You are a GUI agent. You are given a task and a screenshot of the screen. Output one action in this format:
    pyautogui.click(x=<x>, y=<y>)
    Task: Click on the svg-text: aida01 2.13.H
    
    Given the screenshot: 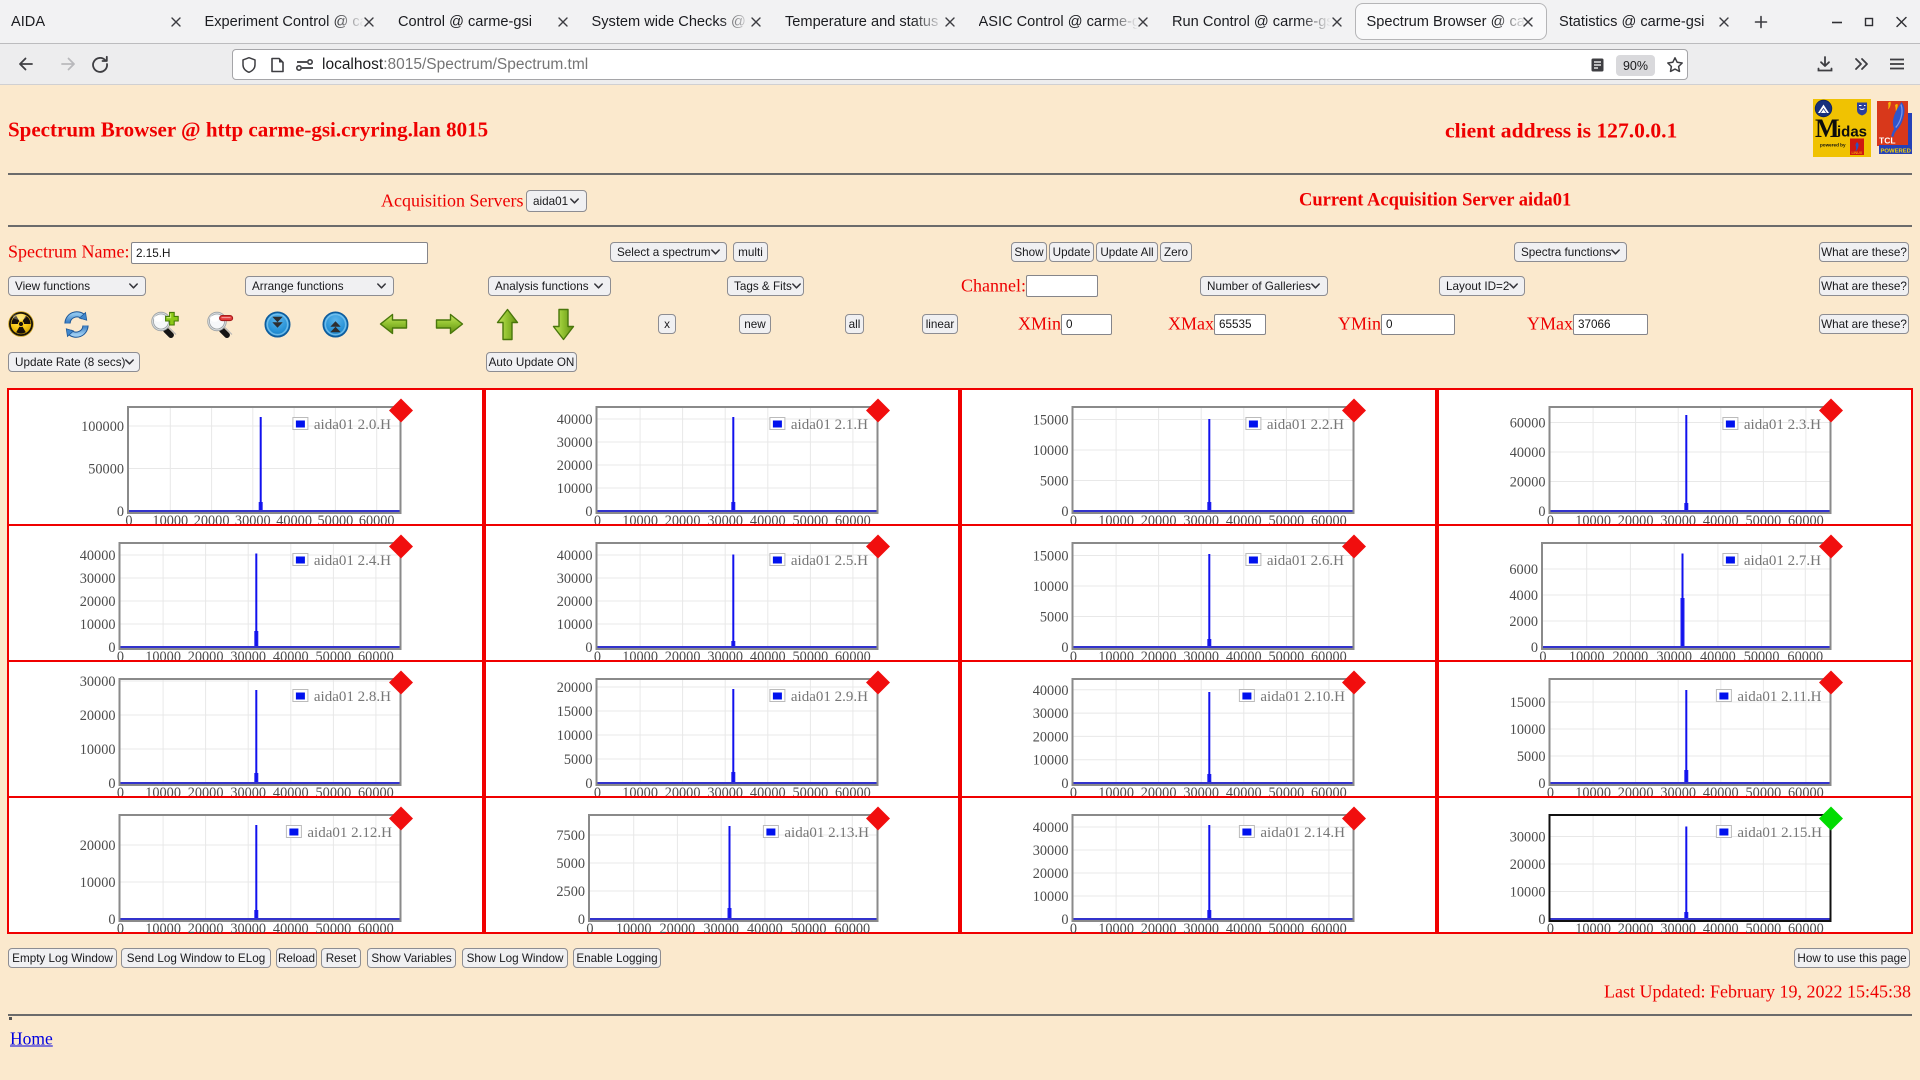 What is the action you would take?
    pyautogui.click(x=826, y=833)
    